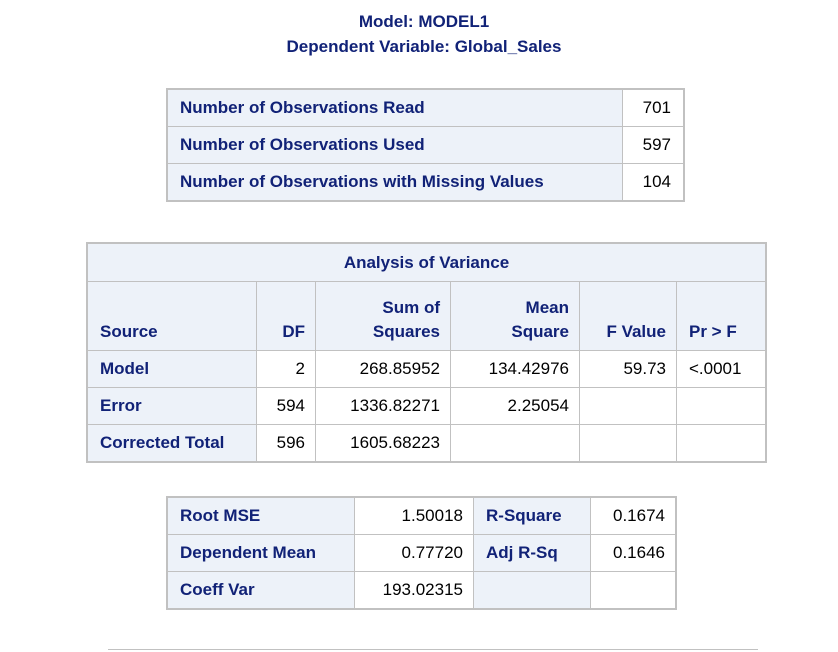 This screenshot has width=838, height=652. I want to click on obs-value: 597, so click(653, 145).